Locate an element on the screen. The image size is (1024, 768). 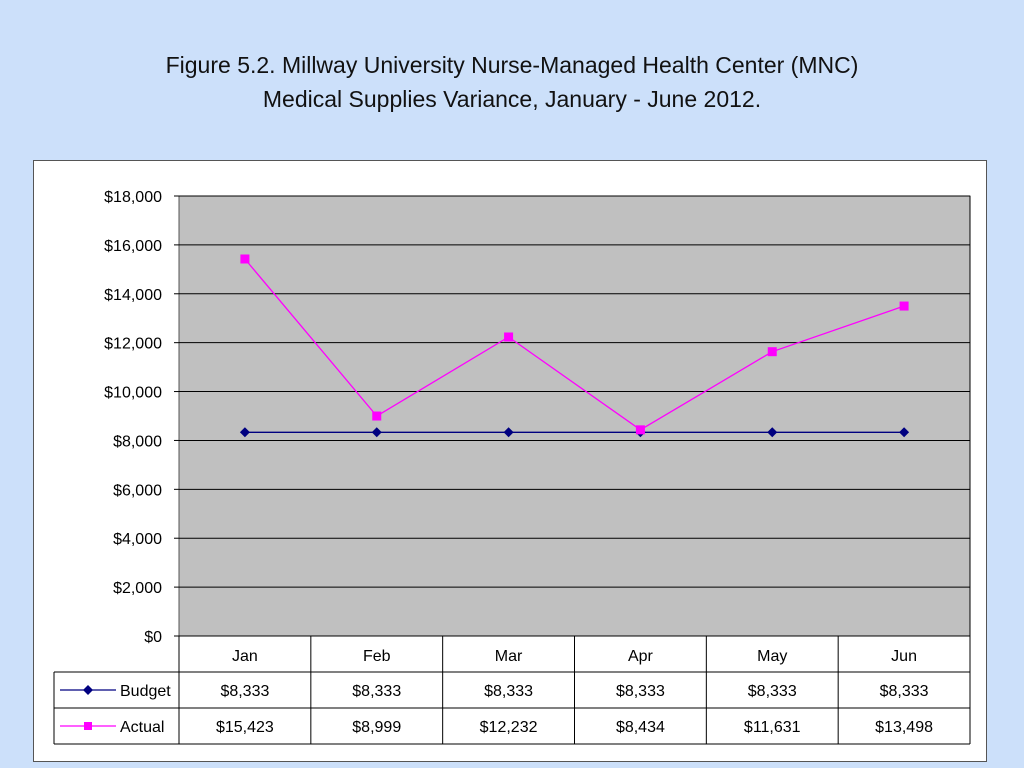
y-tick-label: $8,000 is located at coordinates (137, 441).